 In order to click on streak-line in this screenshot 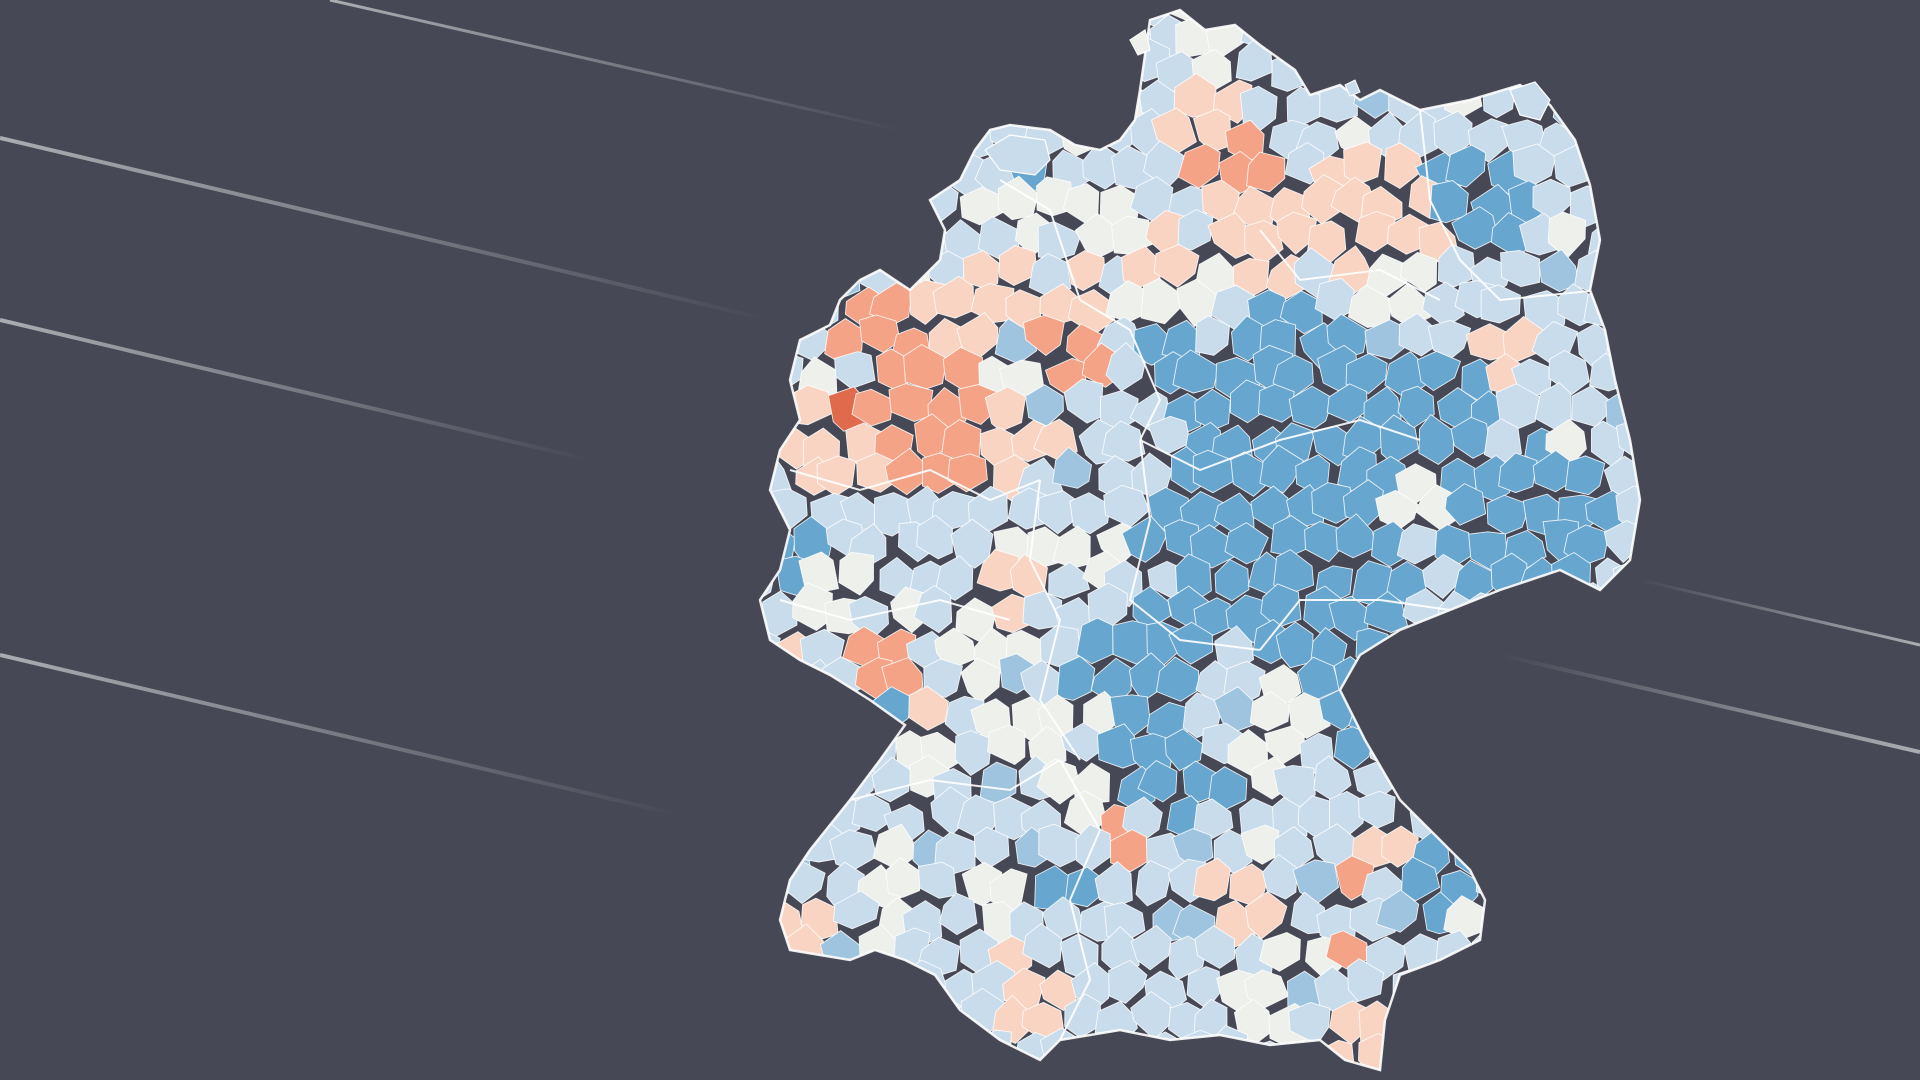, I will do `click(615, 66)`.